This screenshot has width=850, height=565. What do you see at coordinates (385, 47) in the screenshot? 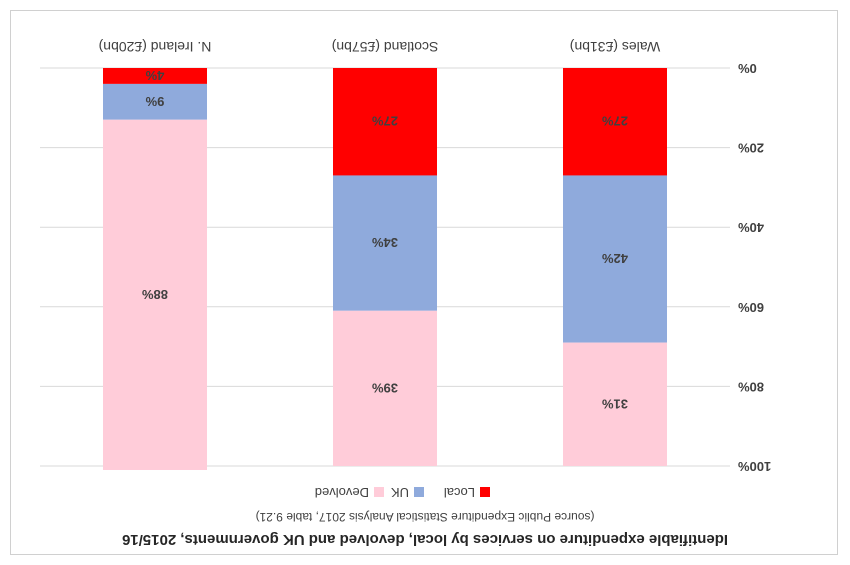
I see `category-label: Scotland (£57bn)` at bounding box center [385, 47].